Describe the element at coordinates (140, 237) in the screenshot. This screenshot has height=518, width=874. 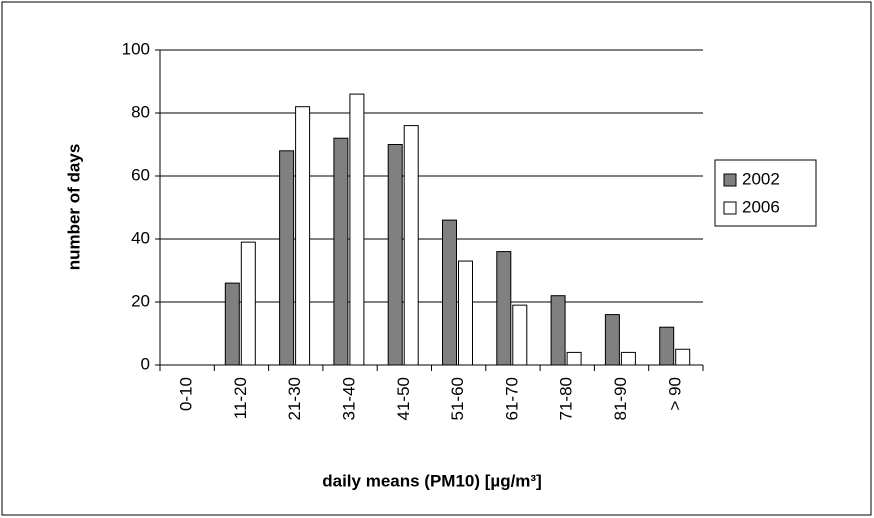
I see `y-tick-label: 40` at that location.